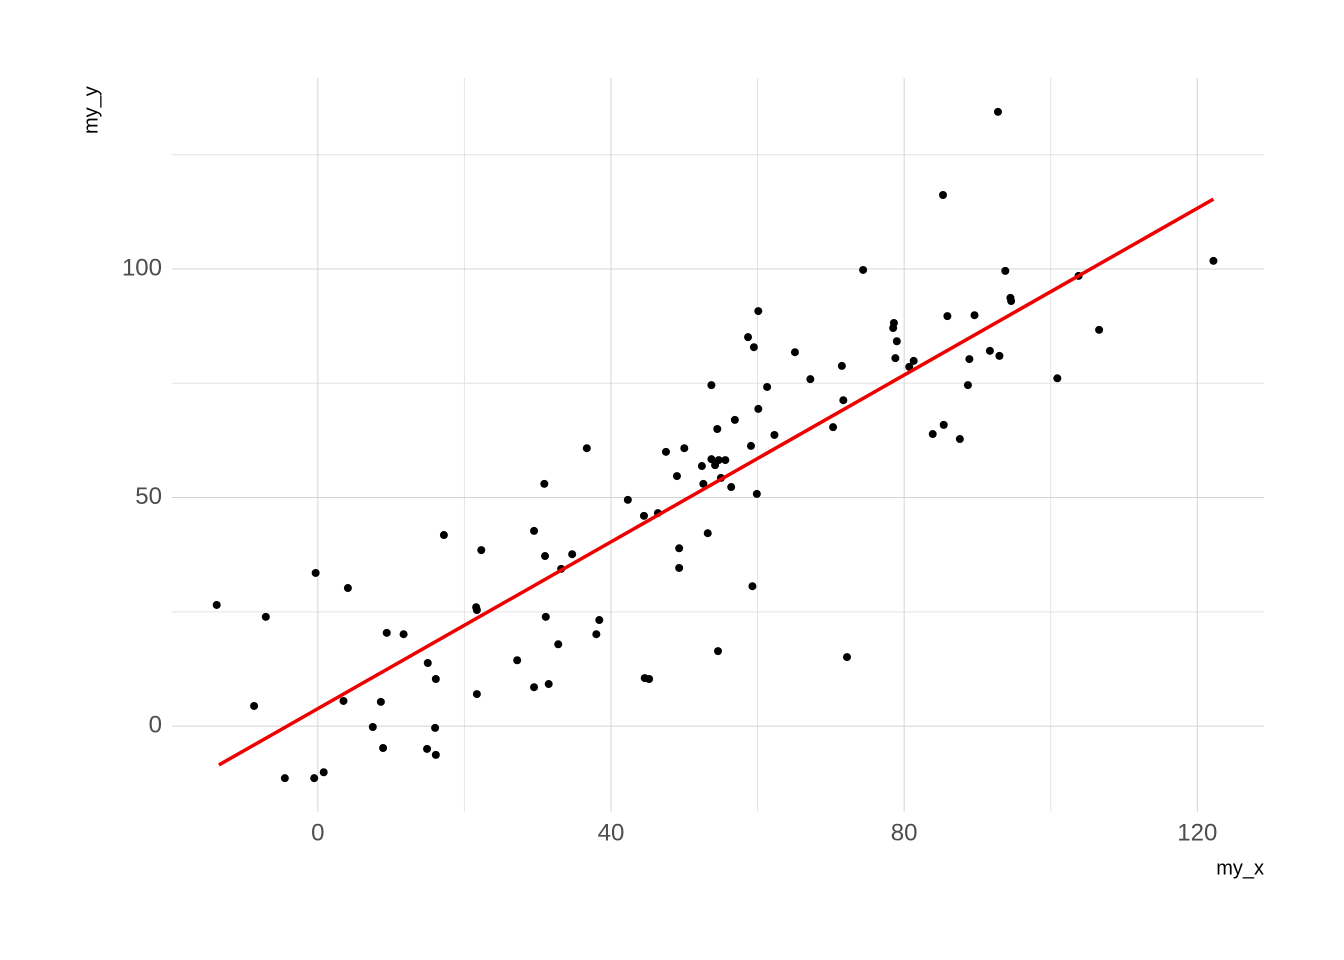 The height and width of the screenshot is (960, 1344). What do you see at coordinates (148, 496) in the screenshot?
I see `y-tick-label: 50` at bounding box center [148, 496].